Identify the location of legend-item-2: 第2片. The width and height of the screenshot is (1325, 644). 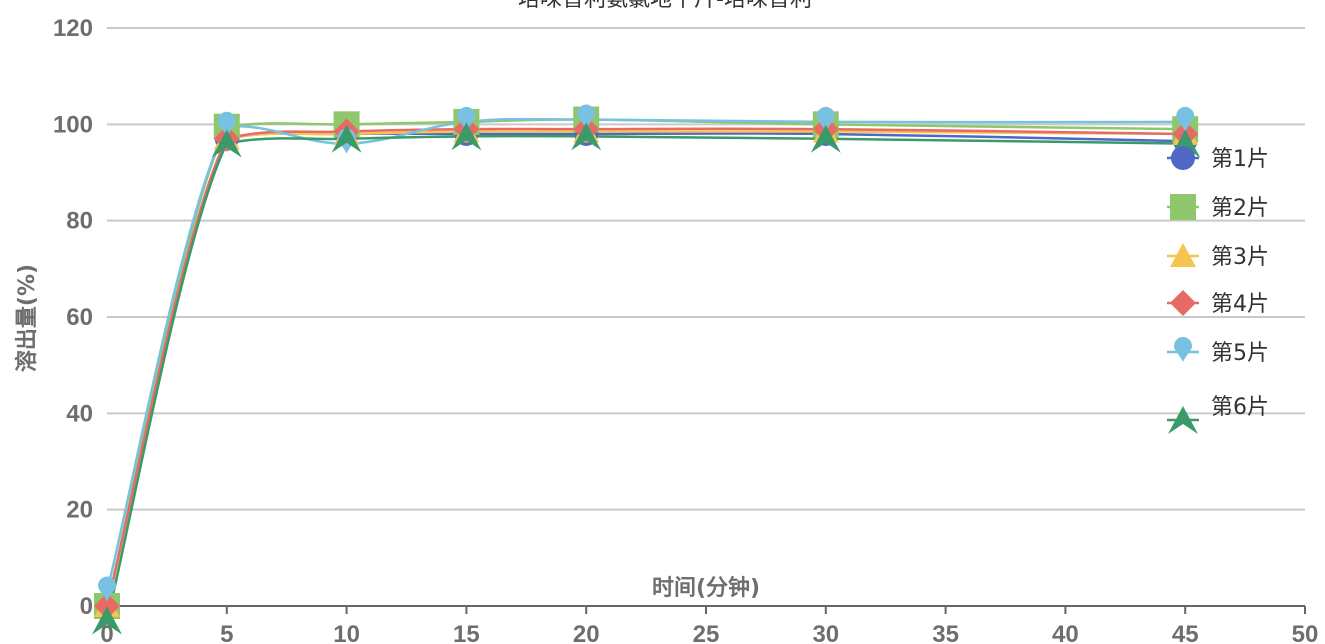
(1218, 207).